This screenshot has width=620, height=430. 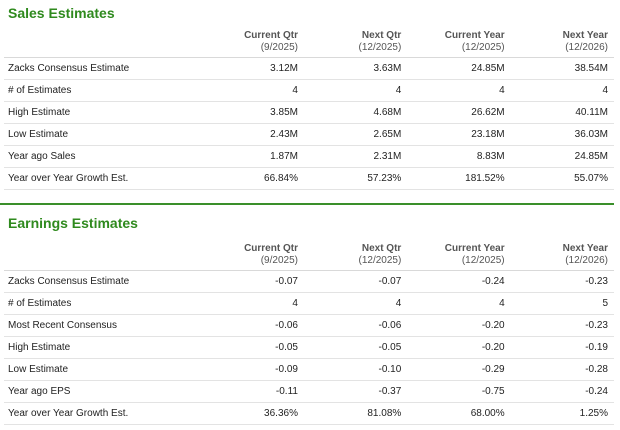 I want to click on table-row: Year ago EPS -0.11 -0.37 -0.75 -0.24, so click(x=309, y=391).